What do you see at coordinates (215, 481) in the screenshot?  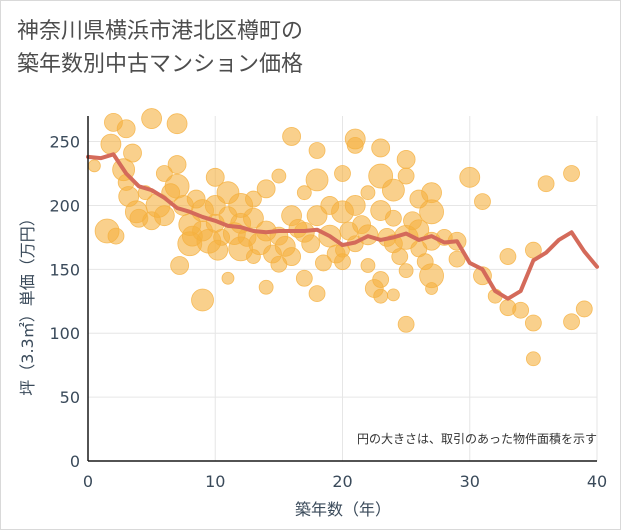 I see `x-tick-label: 10` at bounding box center [215, 481].